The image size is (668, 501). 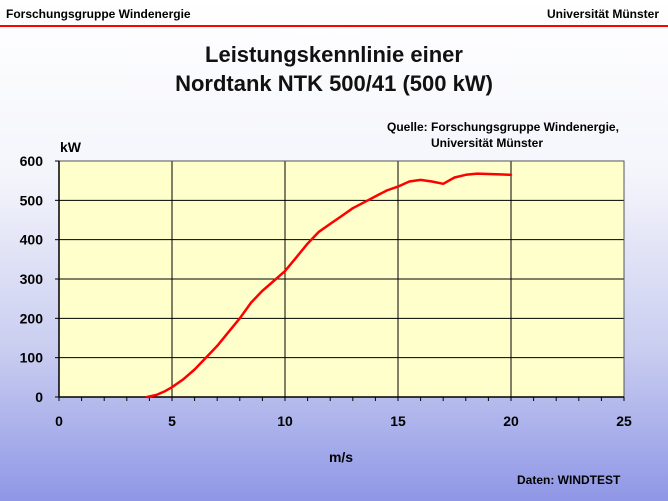 What do you see at coordinates (32, 318) in the screenshot?
I see `y-tick-label: 200` at bounding box center [32, 318].